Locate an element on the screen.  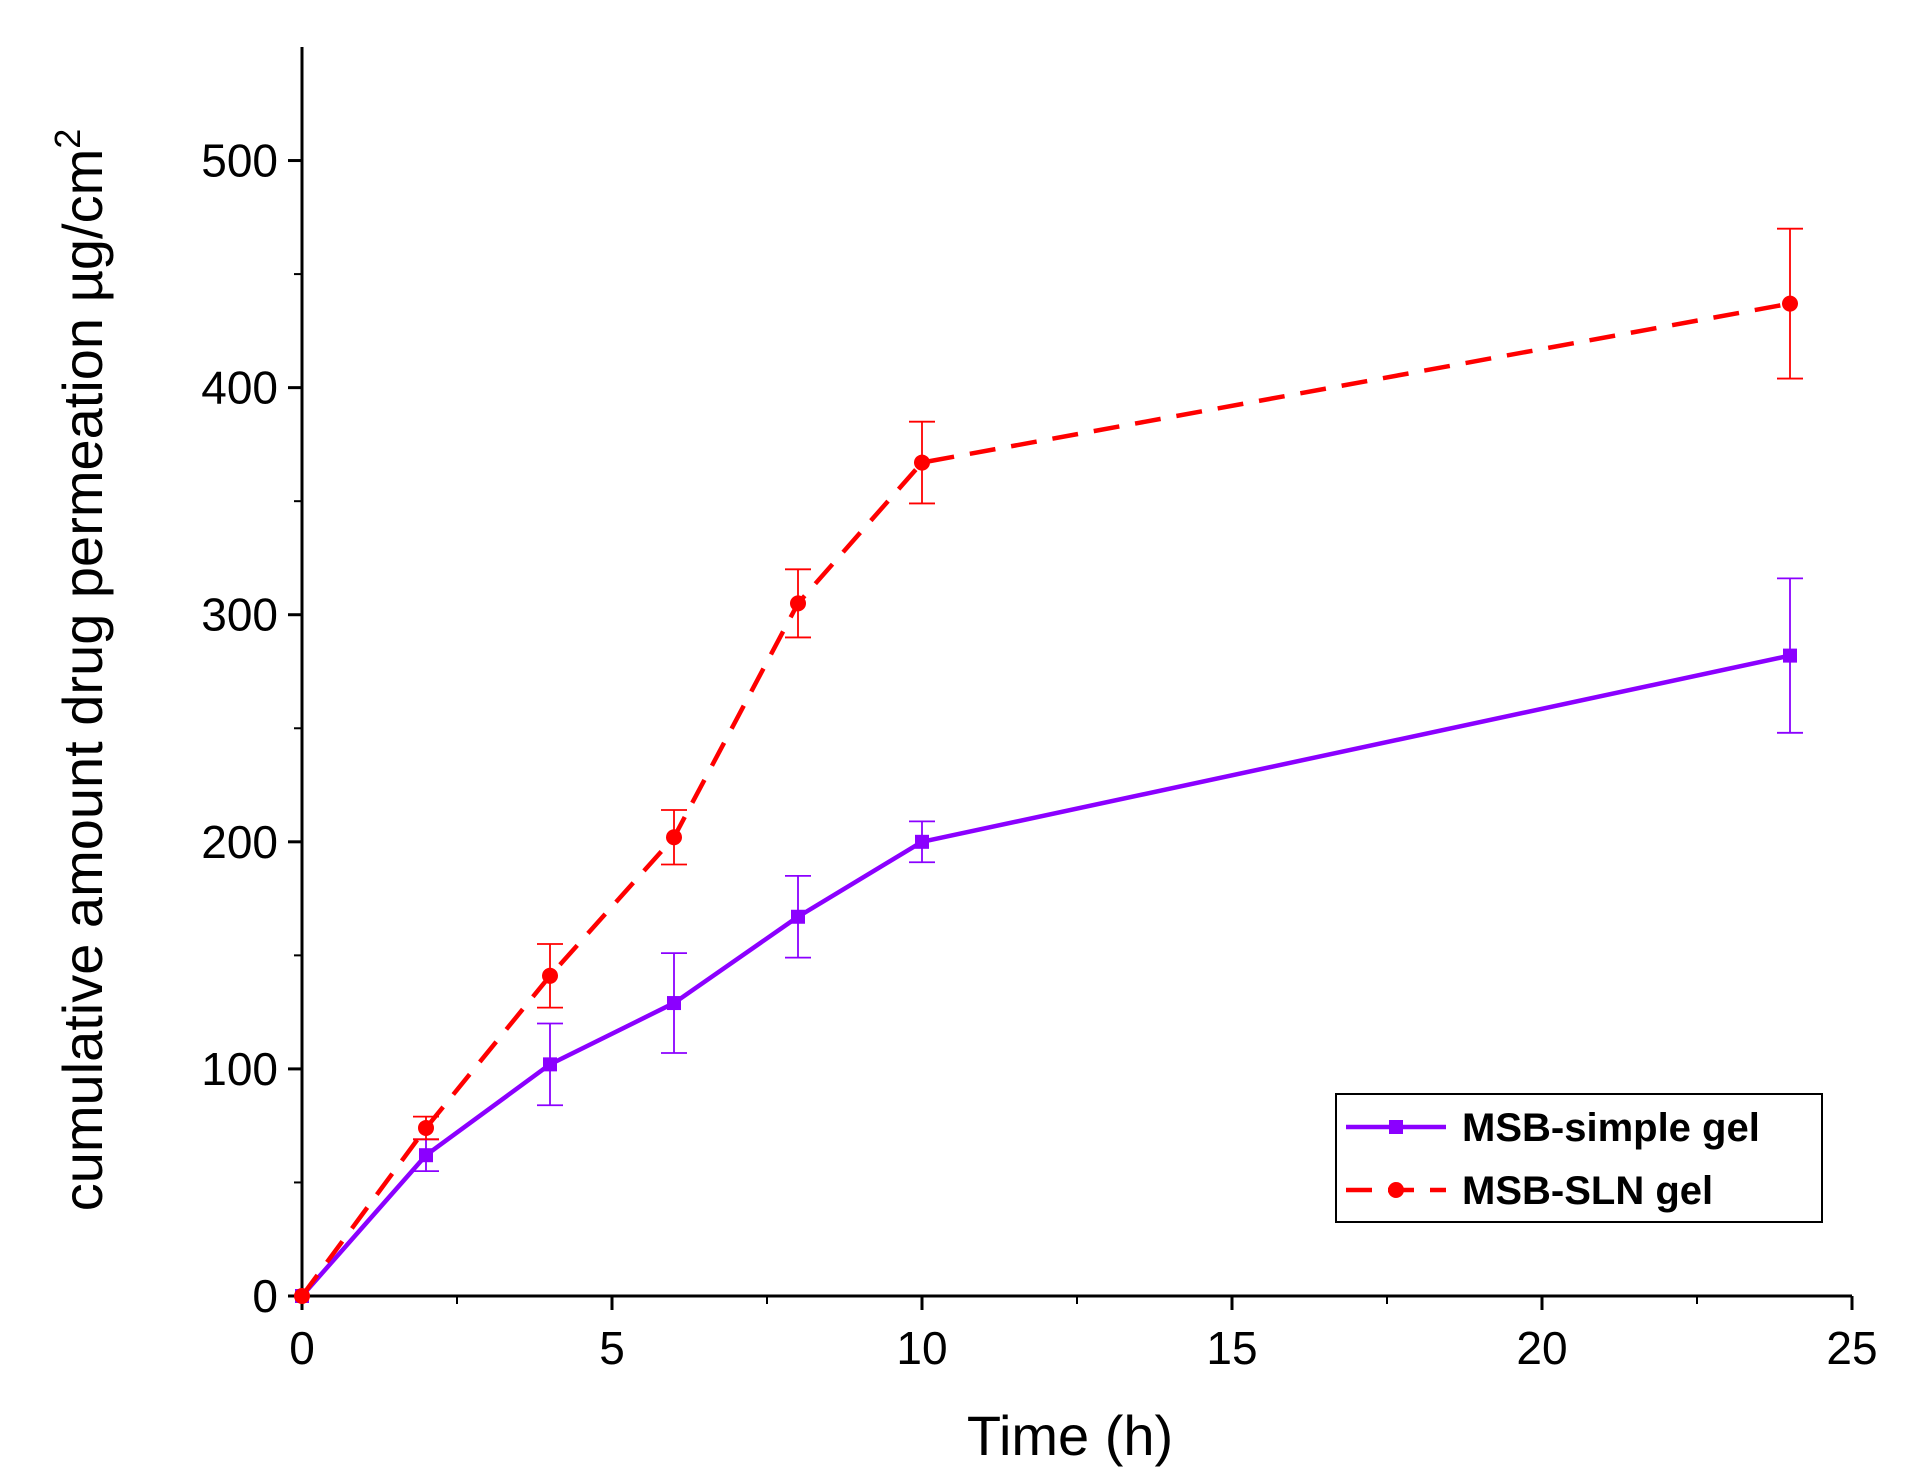
legend-box is located at coordinates (1579, 1158).